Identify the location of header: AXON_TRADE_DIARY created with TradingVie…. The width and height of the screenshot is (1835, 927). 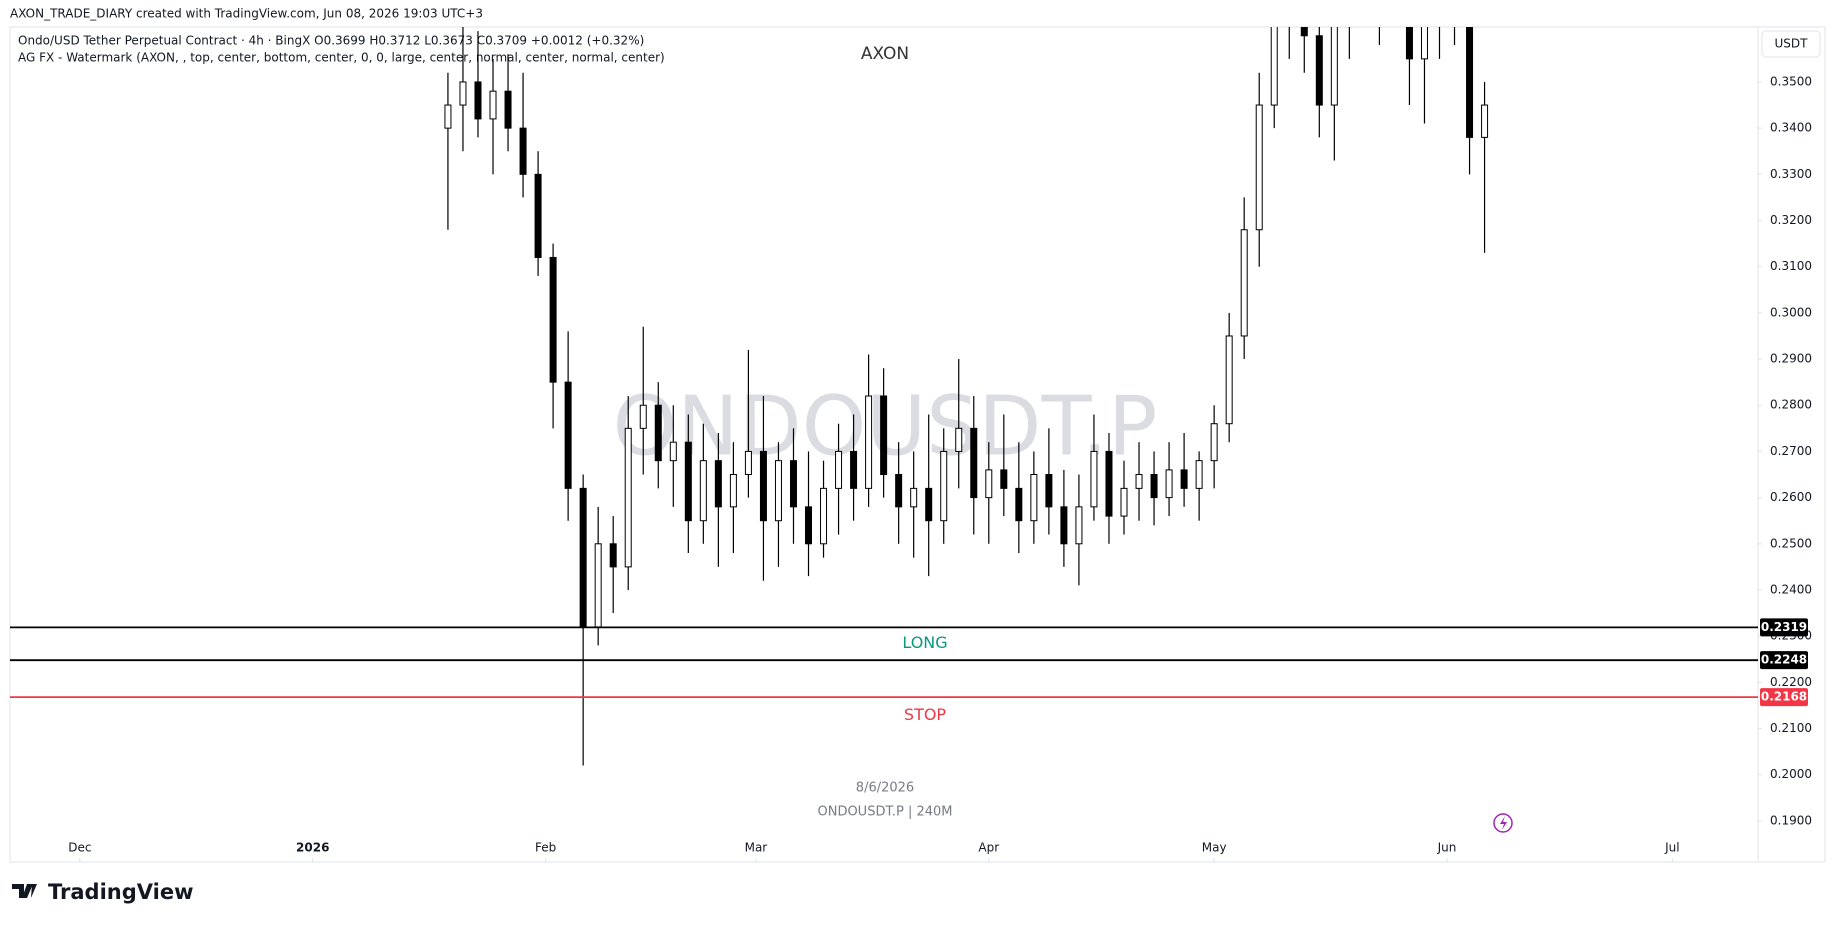
(246, 14).